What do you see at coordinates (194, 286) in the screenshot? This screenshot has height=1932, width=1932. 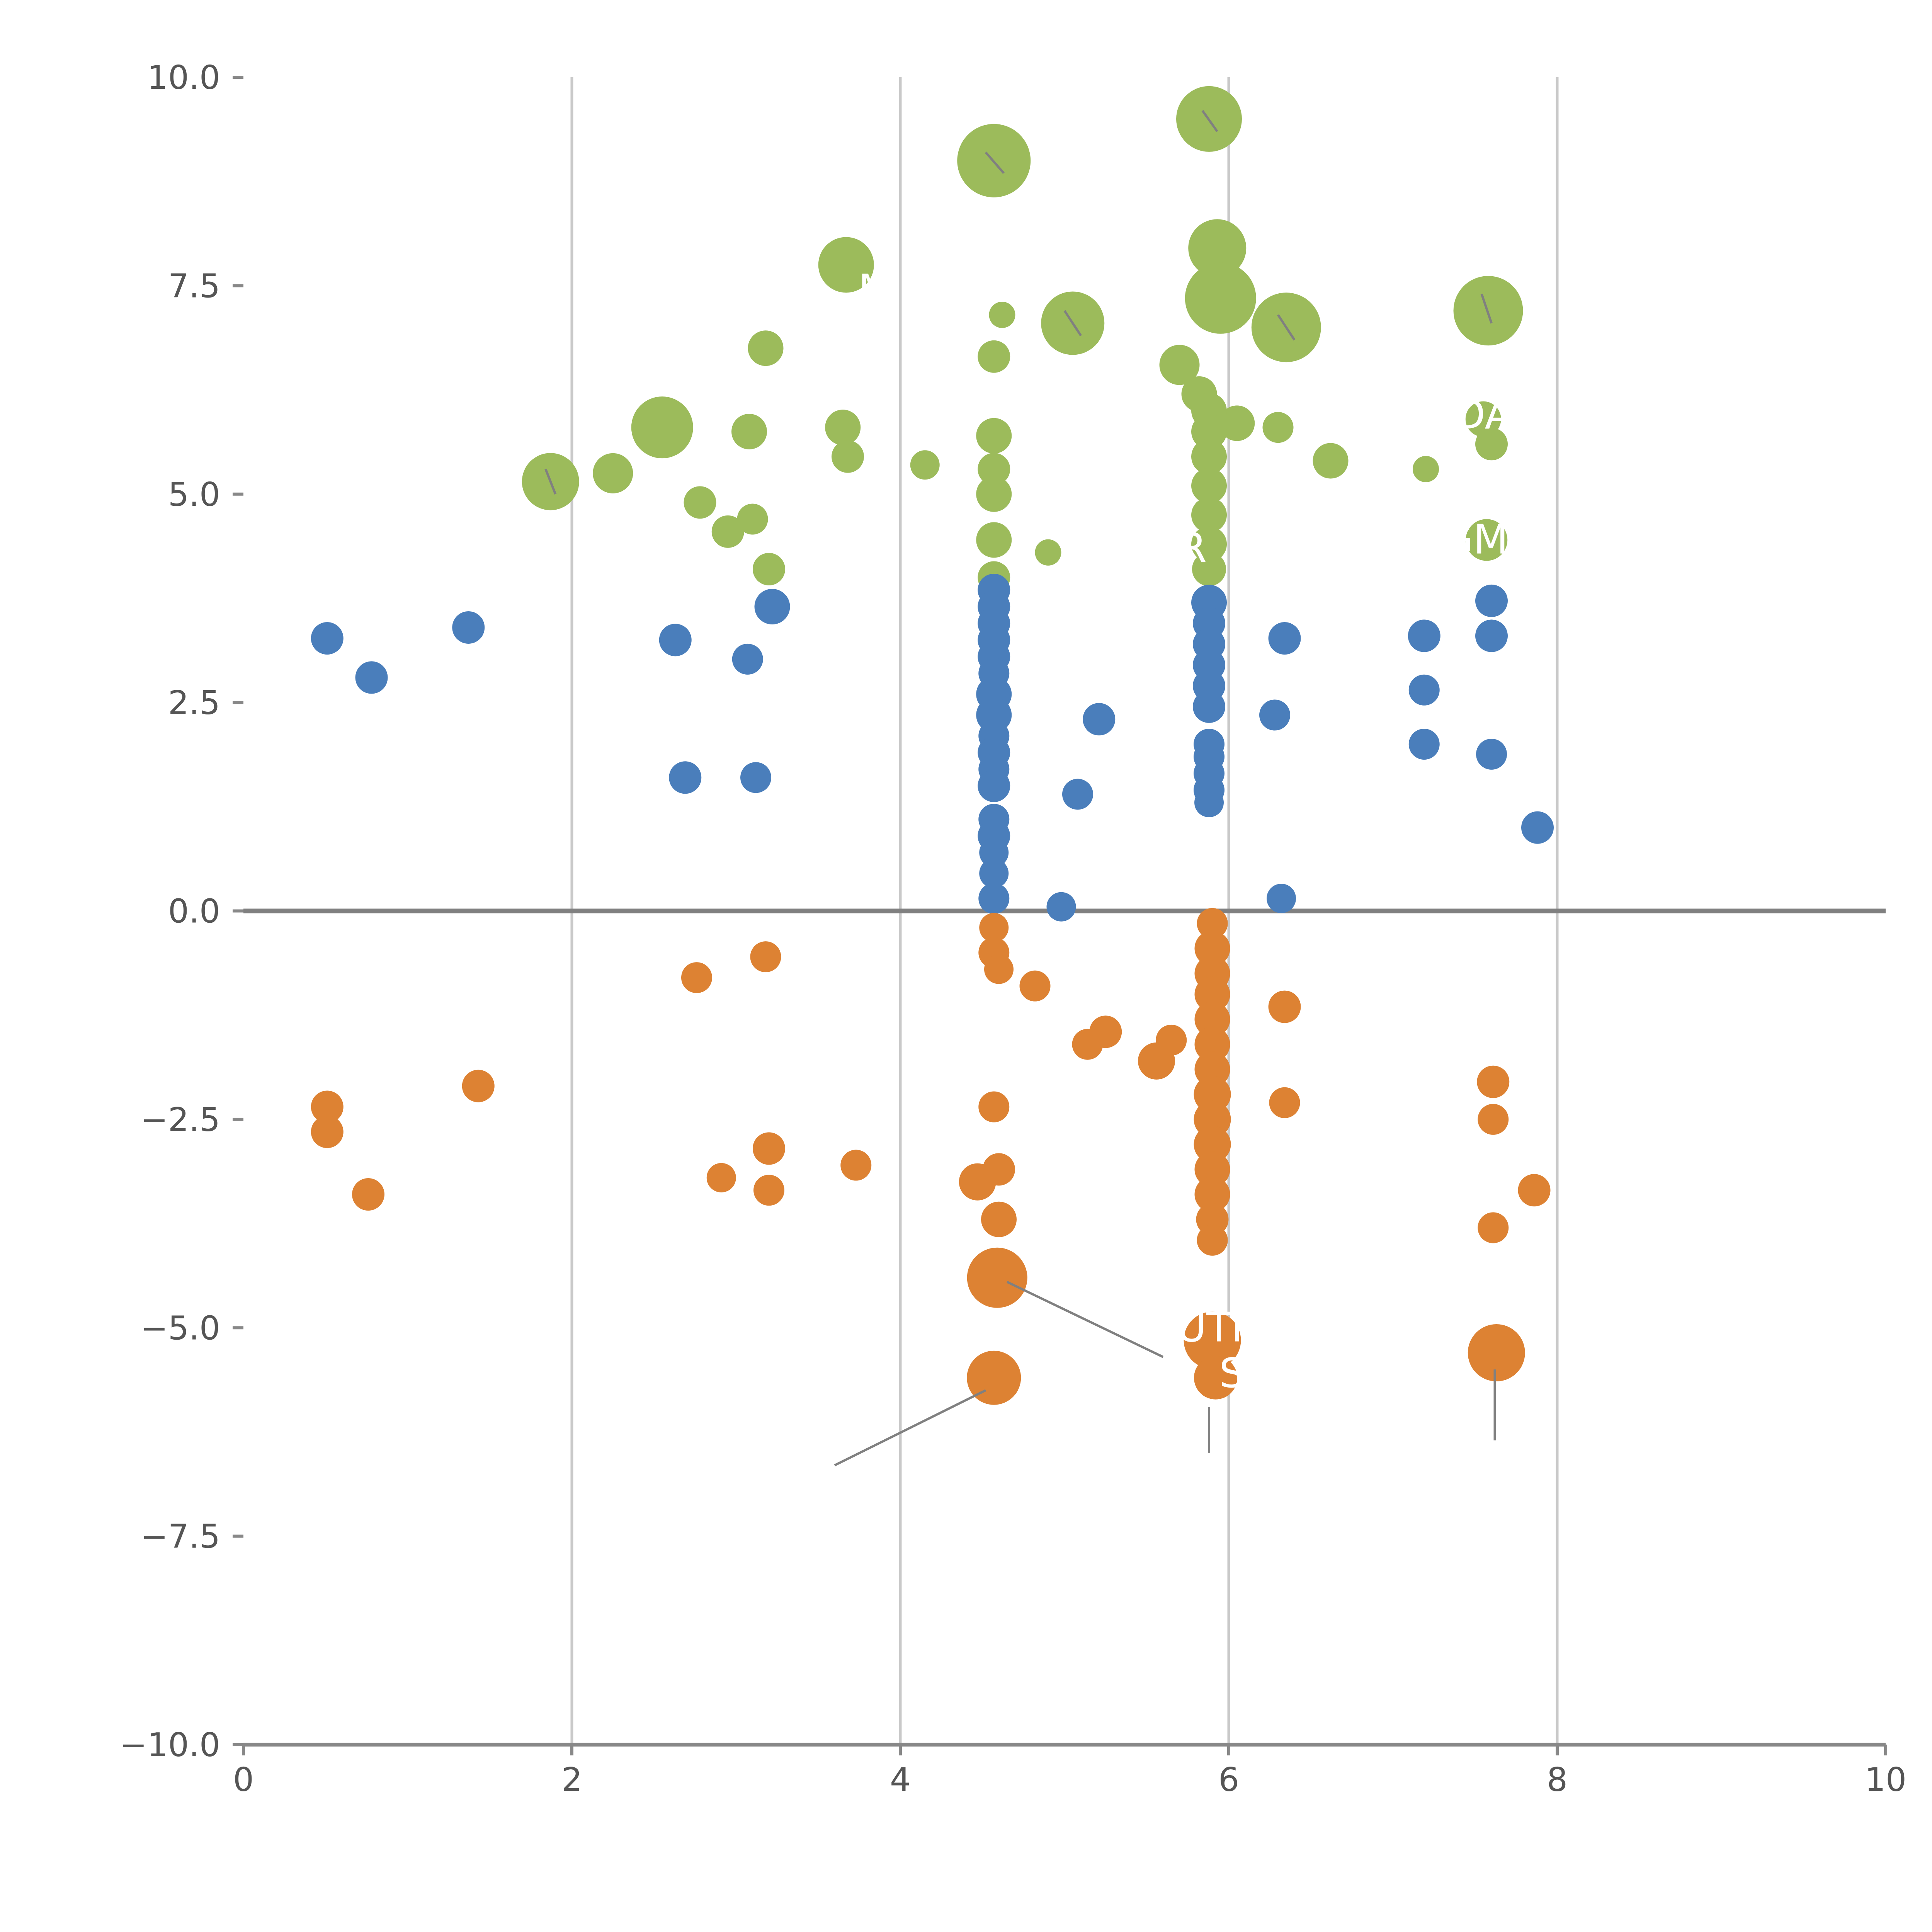 I see `y-tick-label: 7.5` at bounding box center [194, 286].